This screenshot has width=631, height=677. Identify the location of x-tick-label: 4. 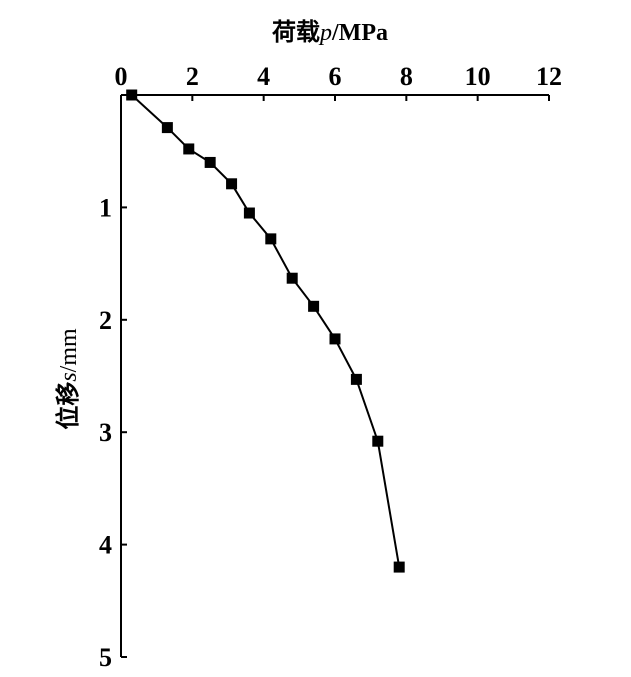
(263, 76).